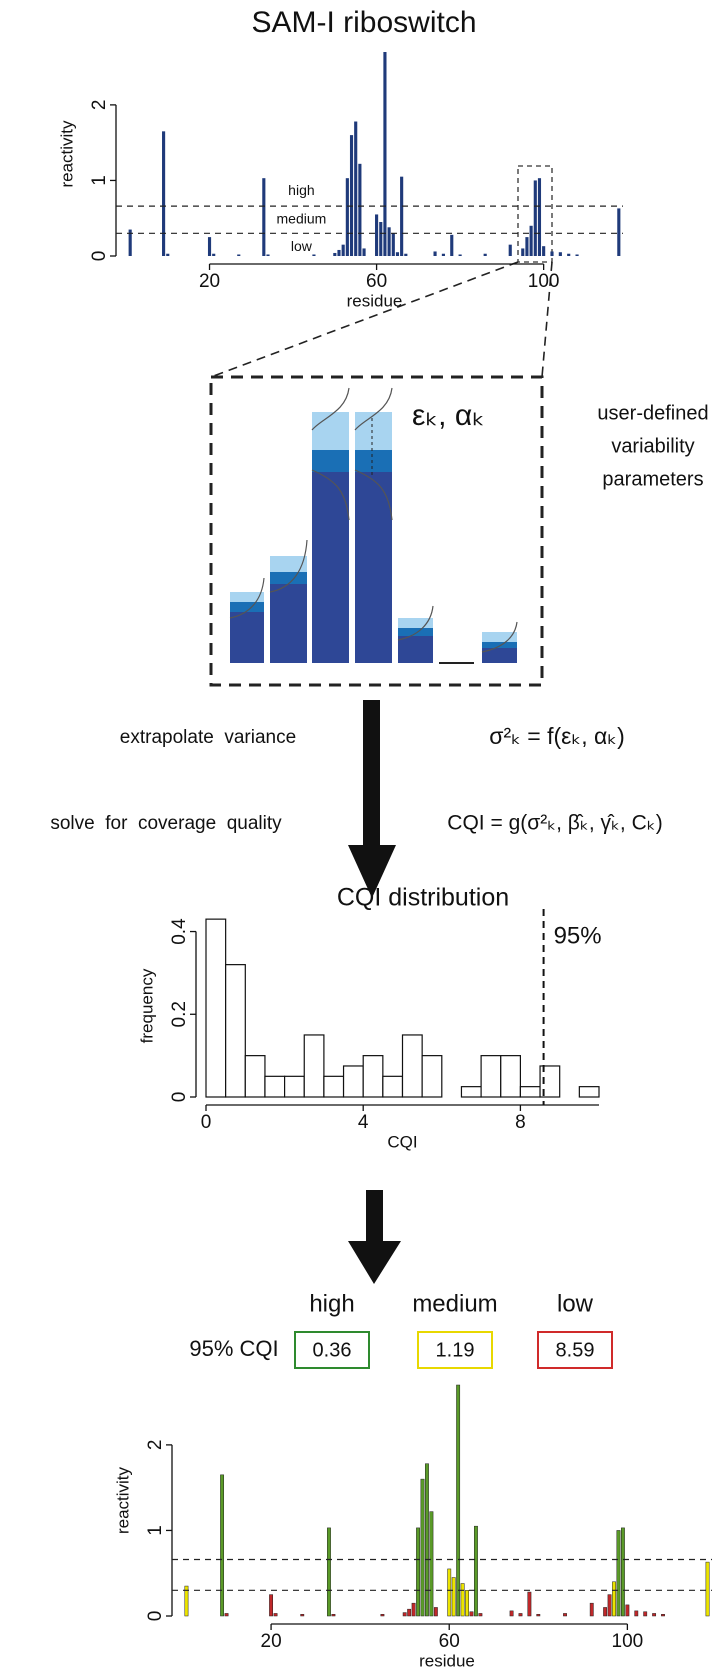 The height and width of the screenshot is (1668, 728). I want to click on step-formula: CQI = g(σ²ₖ, β̂ₖ, γ̂ₖ, Cₖ), so click(554, 823).